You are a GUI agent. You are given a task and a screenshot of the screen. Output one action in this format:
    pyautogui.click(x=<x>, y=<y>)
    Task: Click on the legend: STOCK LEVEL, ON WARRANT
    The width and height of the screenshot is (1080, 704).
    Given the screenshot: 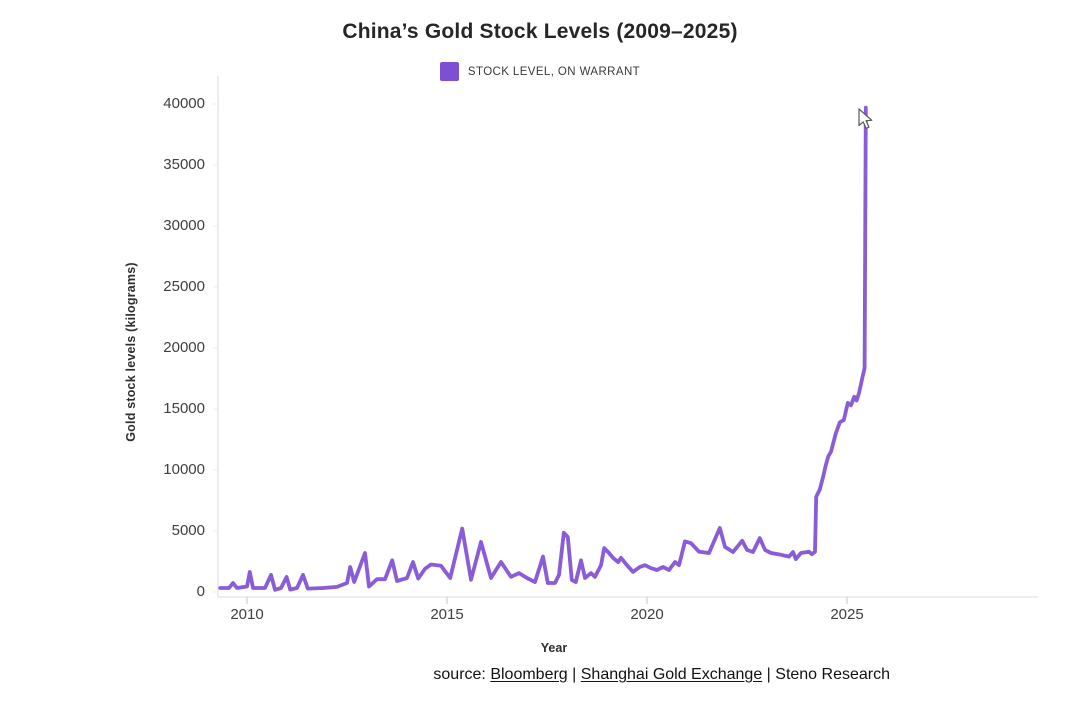 What is the action you would take?
    pyautogui.click(x=540, y=71)
    